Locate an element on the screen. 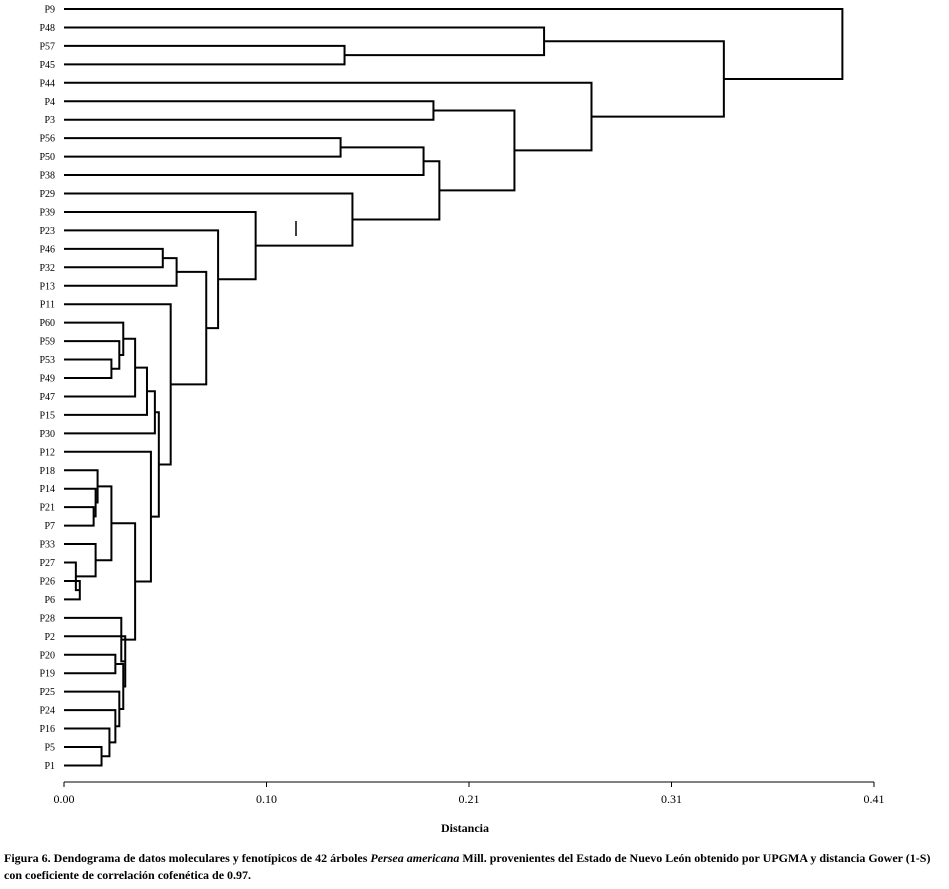 The image size is (949, 889). leaf-label-p59: P59 is located at coordinates (47, 342).